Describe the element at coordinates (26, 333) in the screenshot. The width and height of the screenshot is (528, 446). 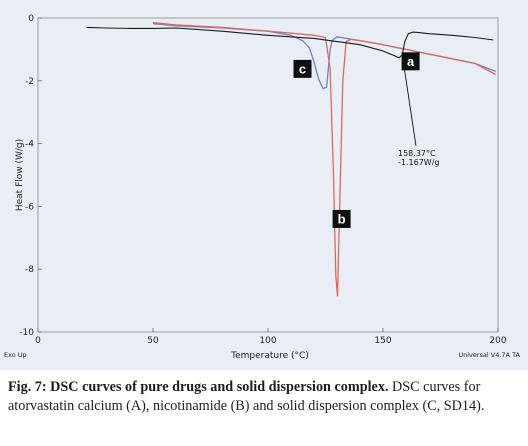
I see `y-tick-label: -10` at that location.